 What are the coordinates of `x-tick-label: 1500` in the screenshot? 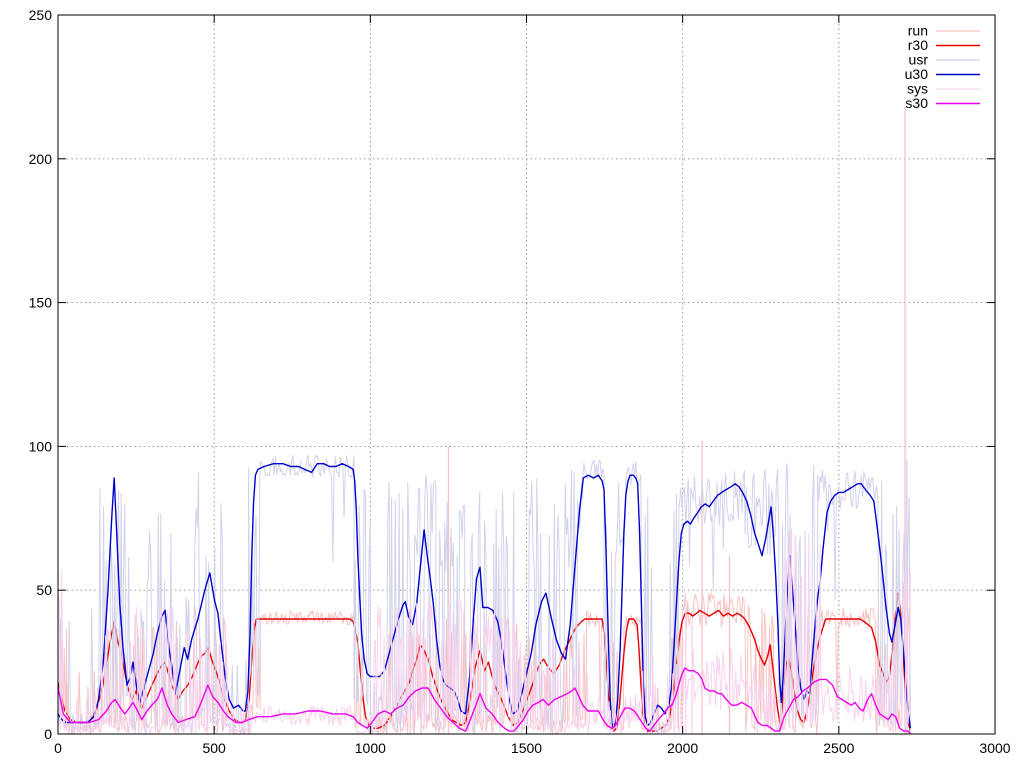 It's located at (526, 748).